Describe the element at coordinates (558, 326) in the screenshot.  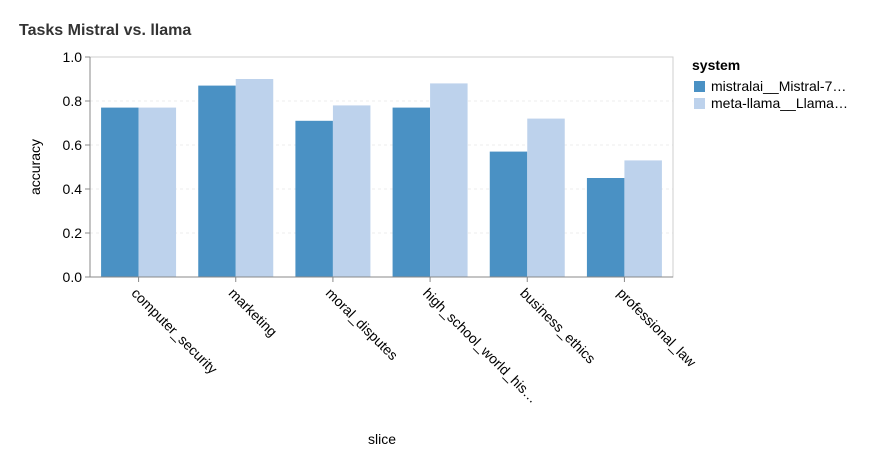
I see `x-tick-label: business_ethics` at that location.